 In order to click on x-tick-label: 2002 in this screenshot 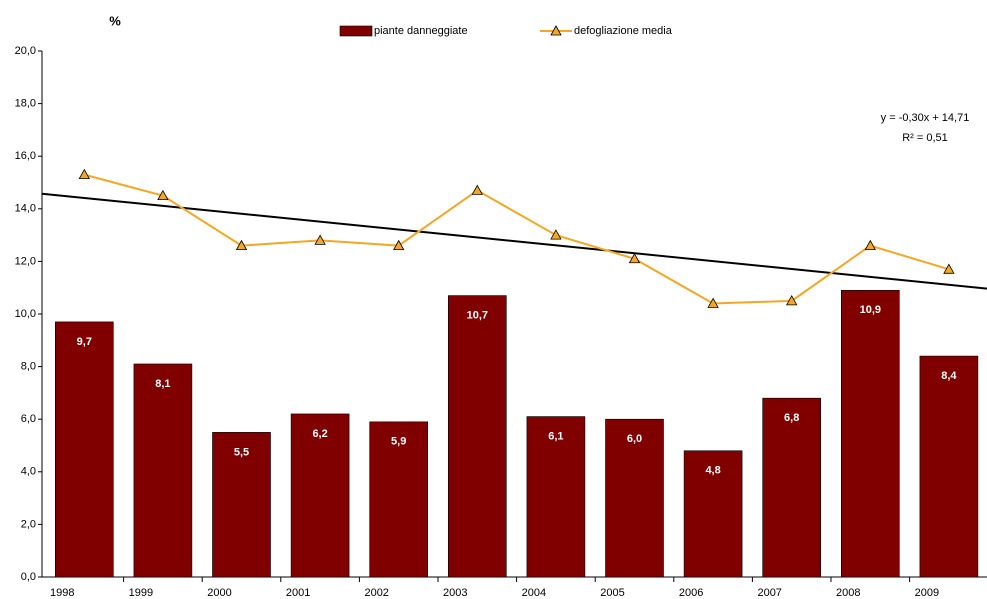, I will do `click(376, 593)`.